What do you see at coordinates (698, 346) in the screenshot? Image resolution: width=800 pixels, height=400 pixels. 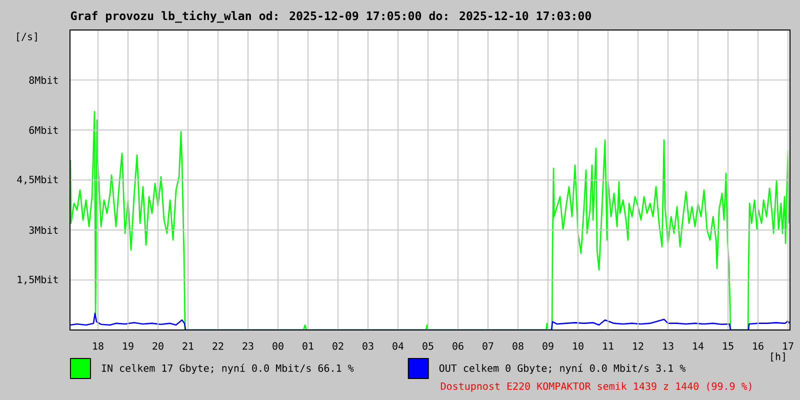 I see `x-tick-label: 14` at bounding box center [698, 346].